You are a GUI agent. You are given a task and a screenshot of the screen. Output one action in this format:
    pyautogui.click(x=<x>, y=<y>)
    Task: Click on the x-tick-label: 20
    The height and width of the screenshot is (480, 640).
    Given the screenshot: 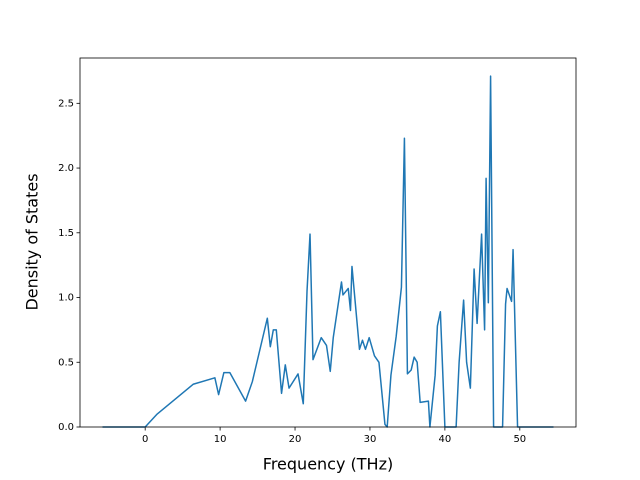 What is the action you would take?
    pyautogui.click(x=295, y=439)
    